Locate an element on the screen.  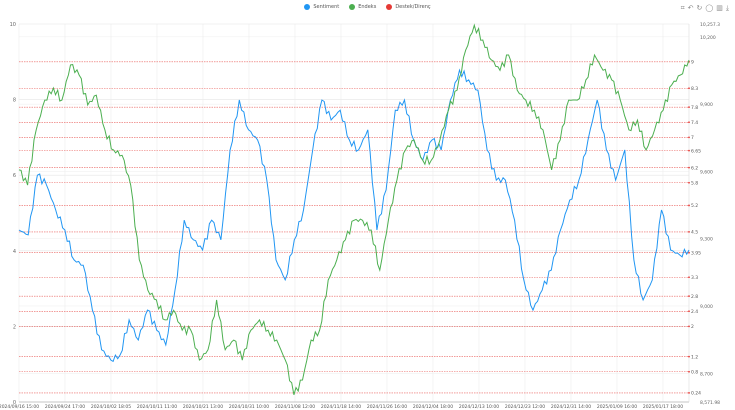
support-resistance-label: 0.24 is located at coordinates (696, 394).